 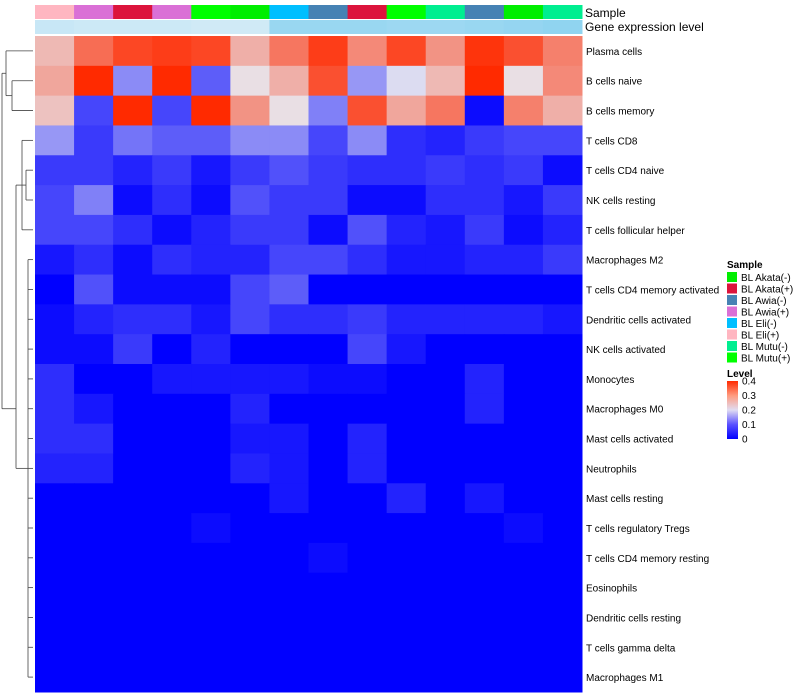 I want to click on row-label: Plasma cells, so click(x=614, y=52).